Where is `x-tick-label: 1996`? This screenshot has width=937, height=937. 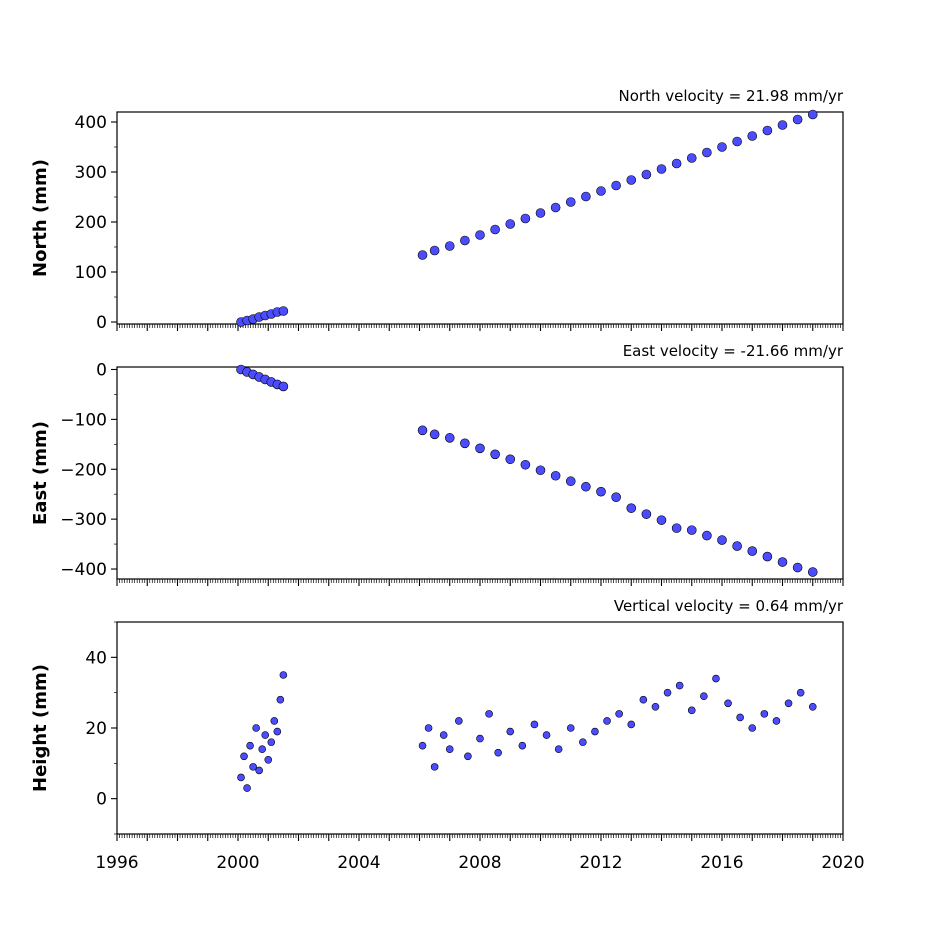
x-tick-label: 1996 is located at coordinates (116, 863).